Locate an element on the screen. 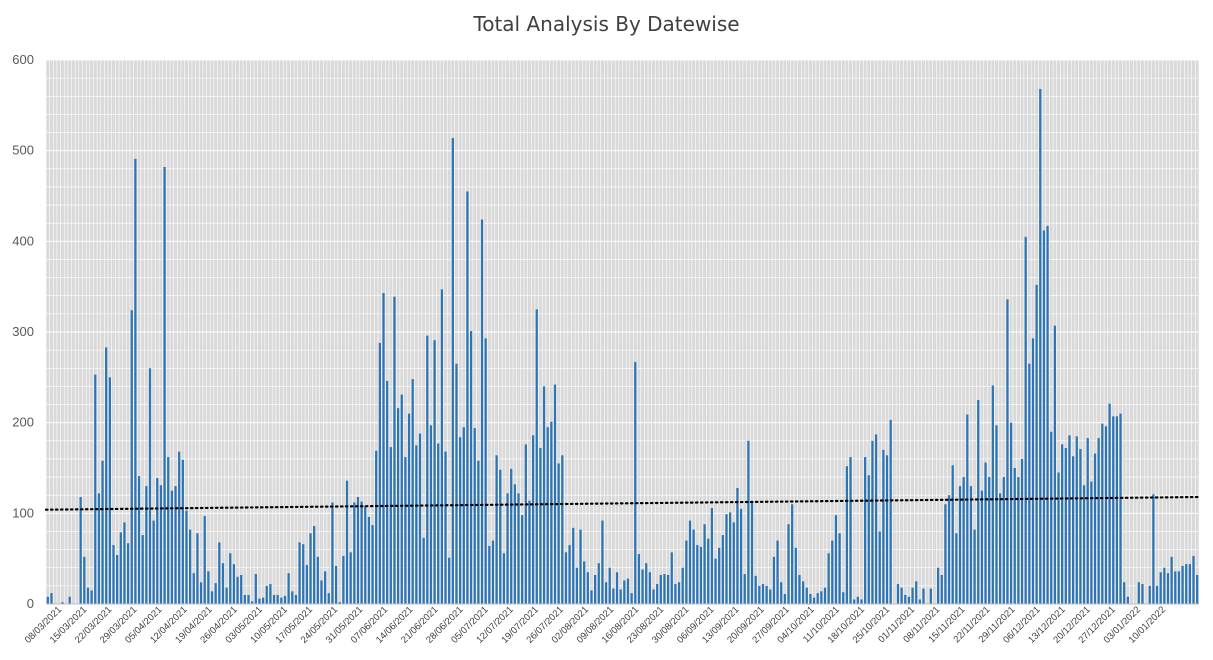  y-tick-label: 200 is located at coordinates (23, 422).